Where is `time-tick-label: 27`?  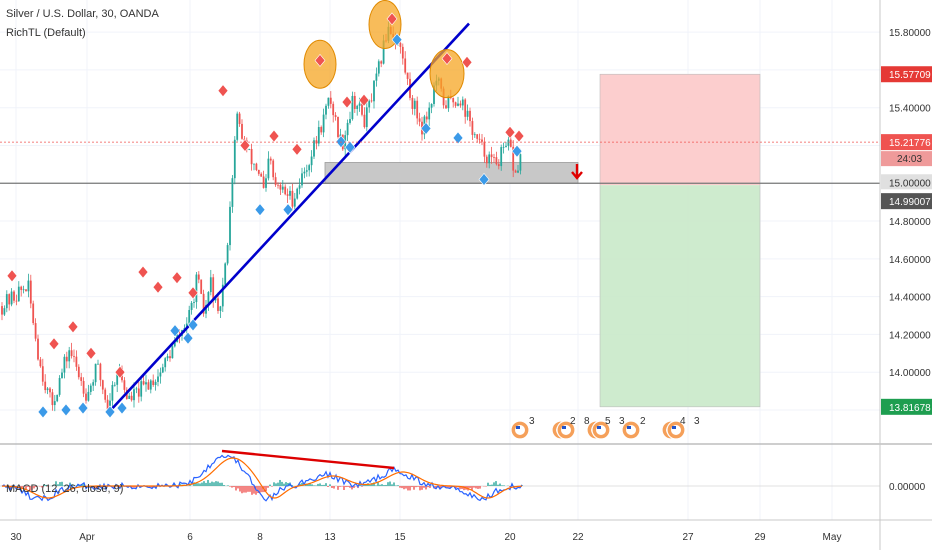
time-tick-label: 27 is located at coordinates (688, 537).